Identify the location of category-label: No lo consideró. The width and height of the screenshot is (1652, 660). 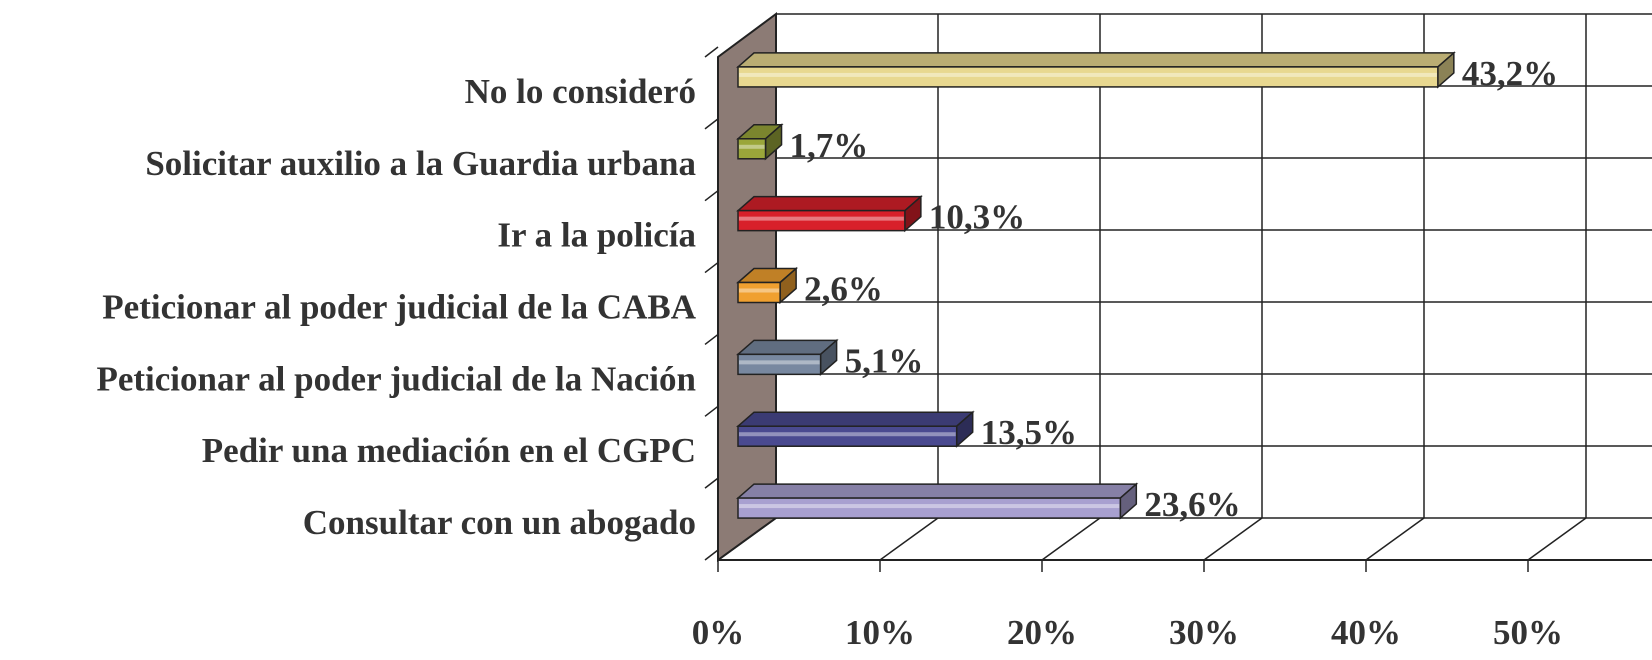
(580, 91).